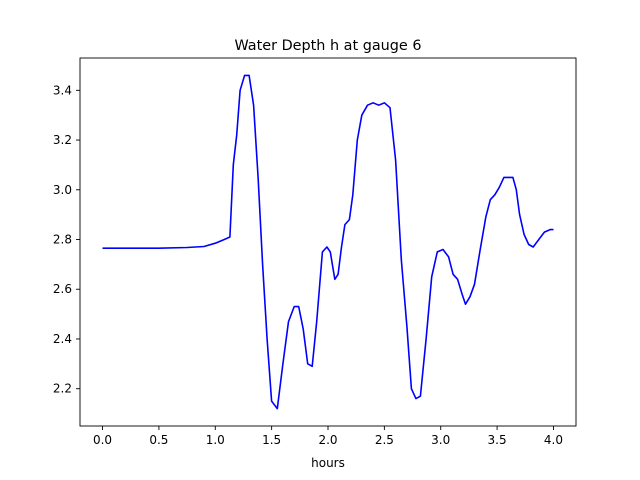 The height and width of the screenshot is (480, 640). I want to click on y-tick-label: 3.2, so click(62, 140).